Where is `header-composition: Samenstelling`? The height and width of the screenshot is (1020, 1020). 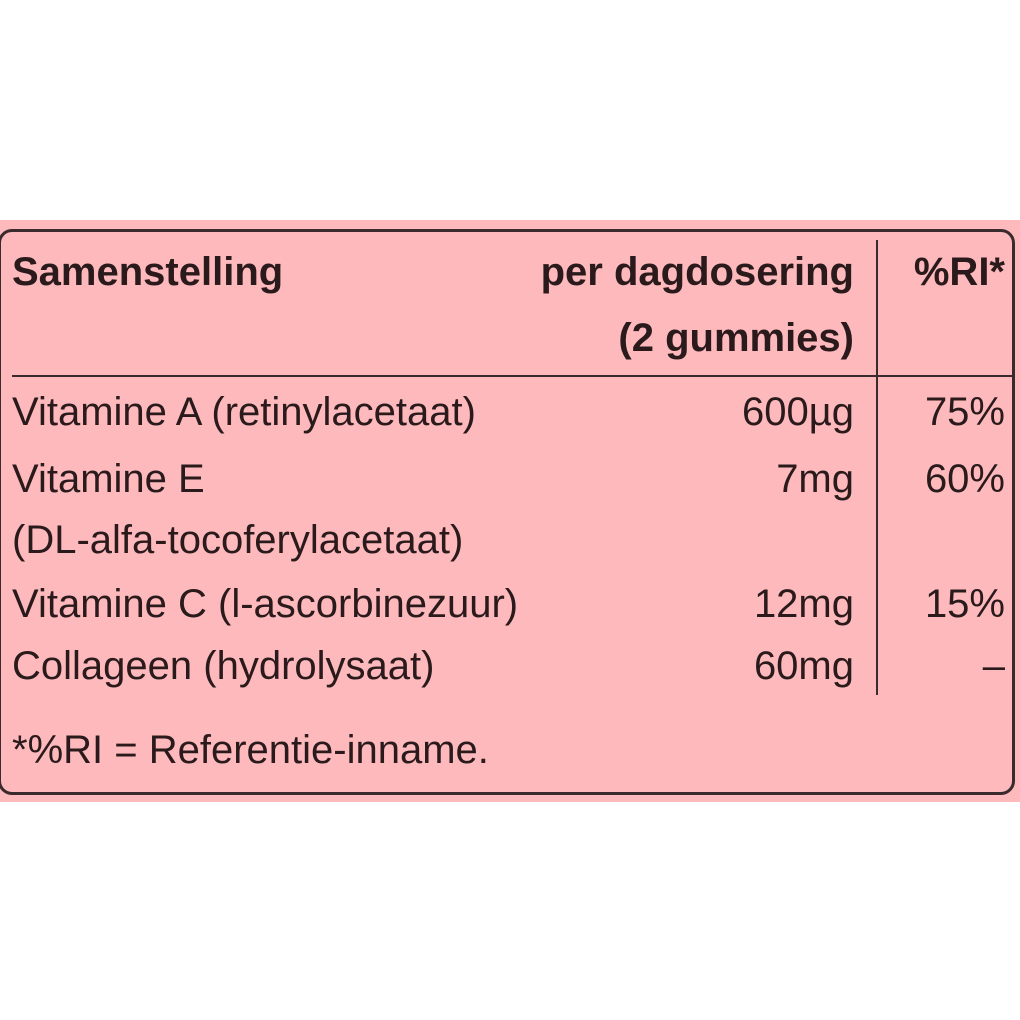 header-composition: Samenstelling is located at coordinates (148, 272).